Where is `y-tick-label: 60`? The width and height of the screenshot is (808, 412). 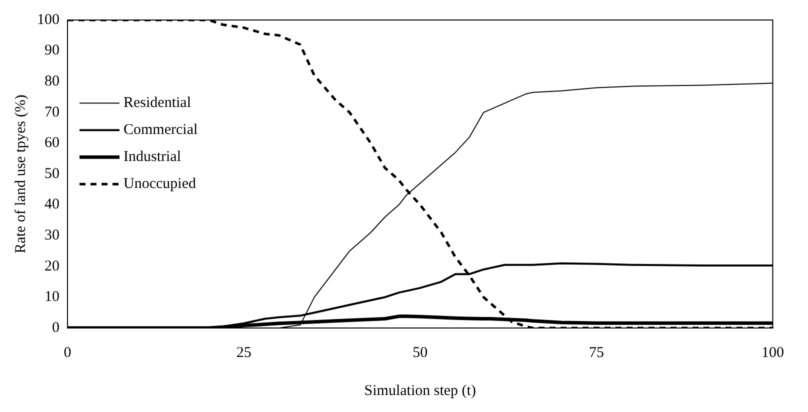 y-tick-label: 60 is located at coordinates (52, 143).